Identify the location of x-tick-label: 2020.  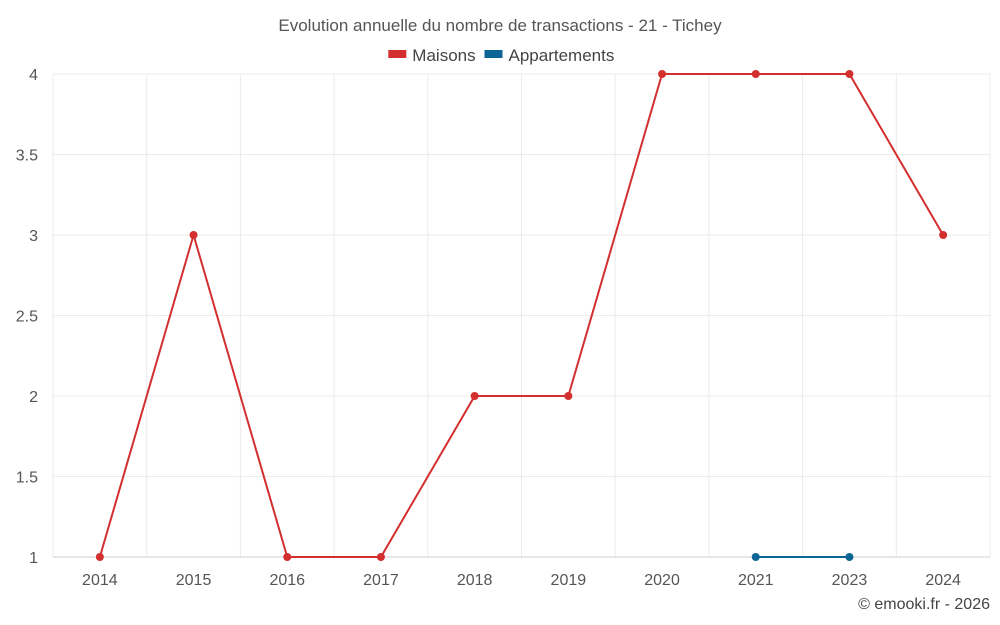
(662, 580).